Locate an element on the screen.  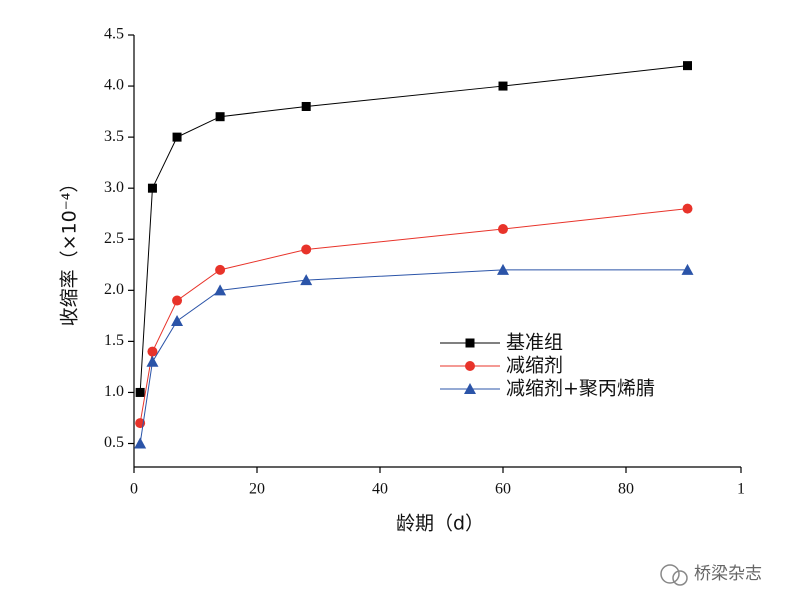
y-tick-label: 3.0 is located at coordinates (114, 187).